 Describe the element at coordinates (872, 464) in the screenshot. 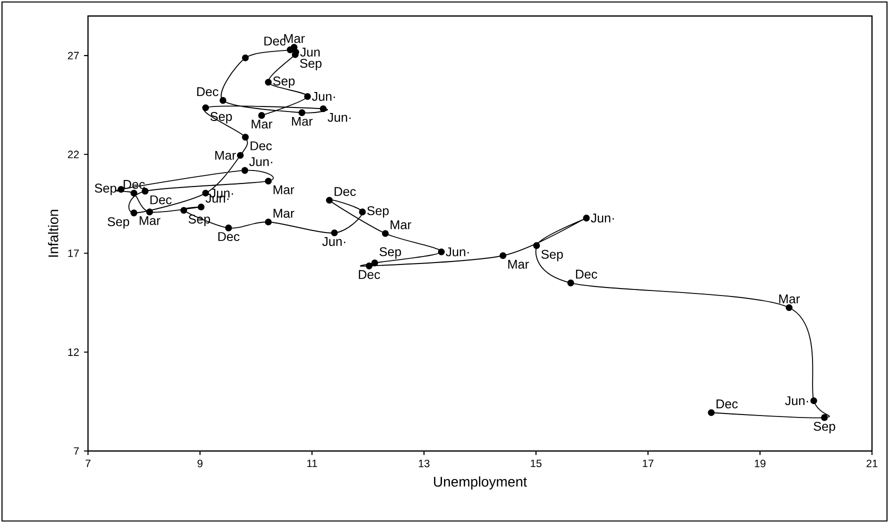

I see `x-tick-label: 21` at that location.